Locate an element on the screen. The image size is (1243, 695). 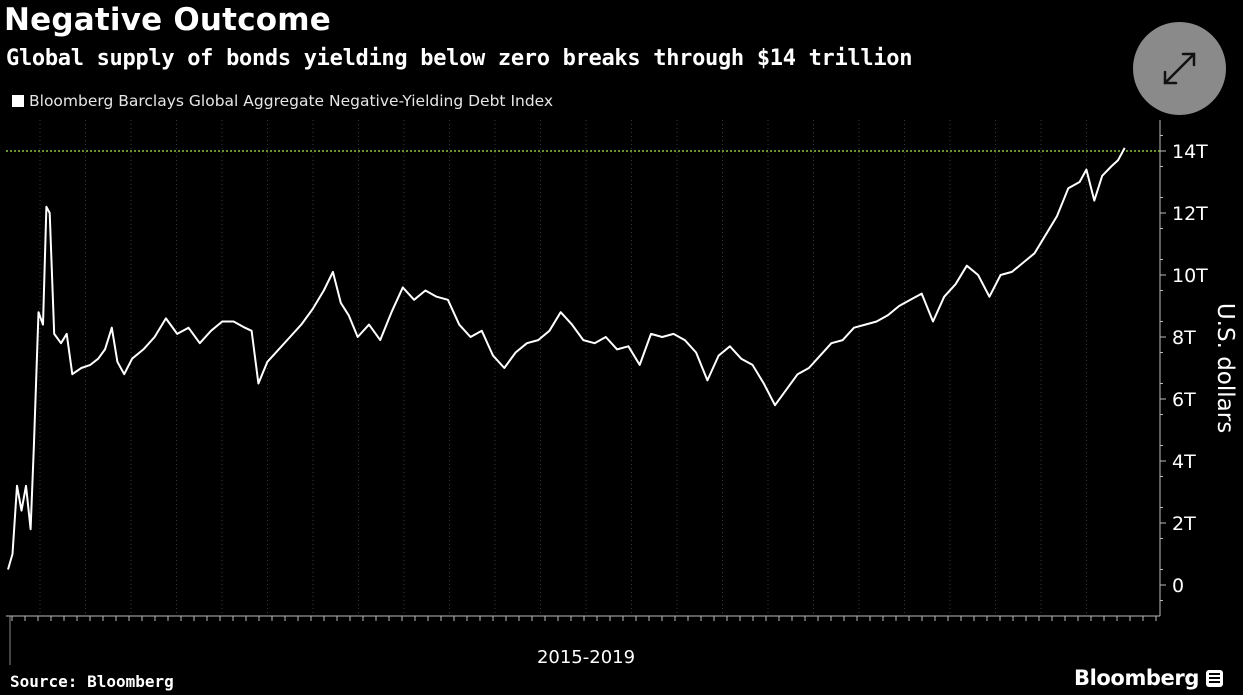
y-tick-label: 4T is located at coordinates (1184, 462).